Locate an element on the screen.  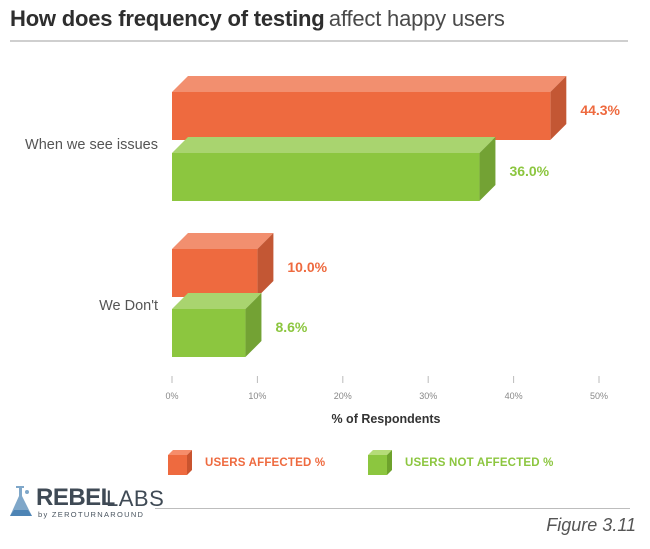
bar-value-label: 10.0% is located at coordinates (307, 267).